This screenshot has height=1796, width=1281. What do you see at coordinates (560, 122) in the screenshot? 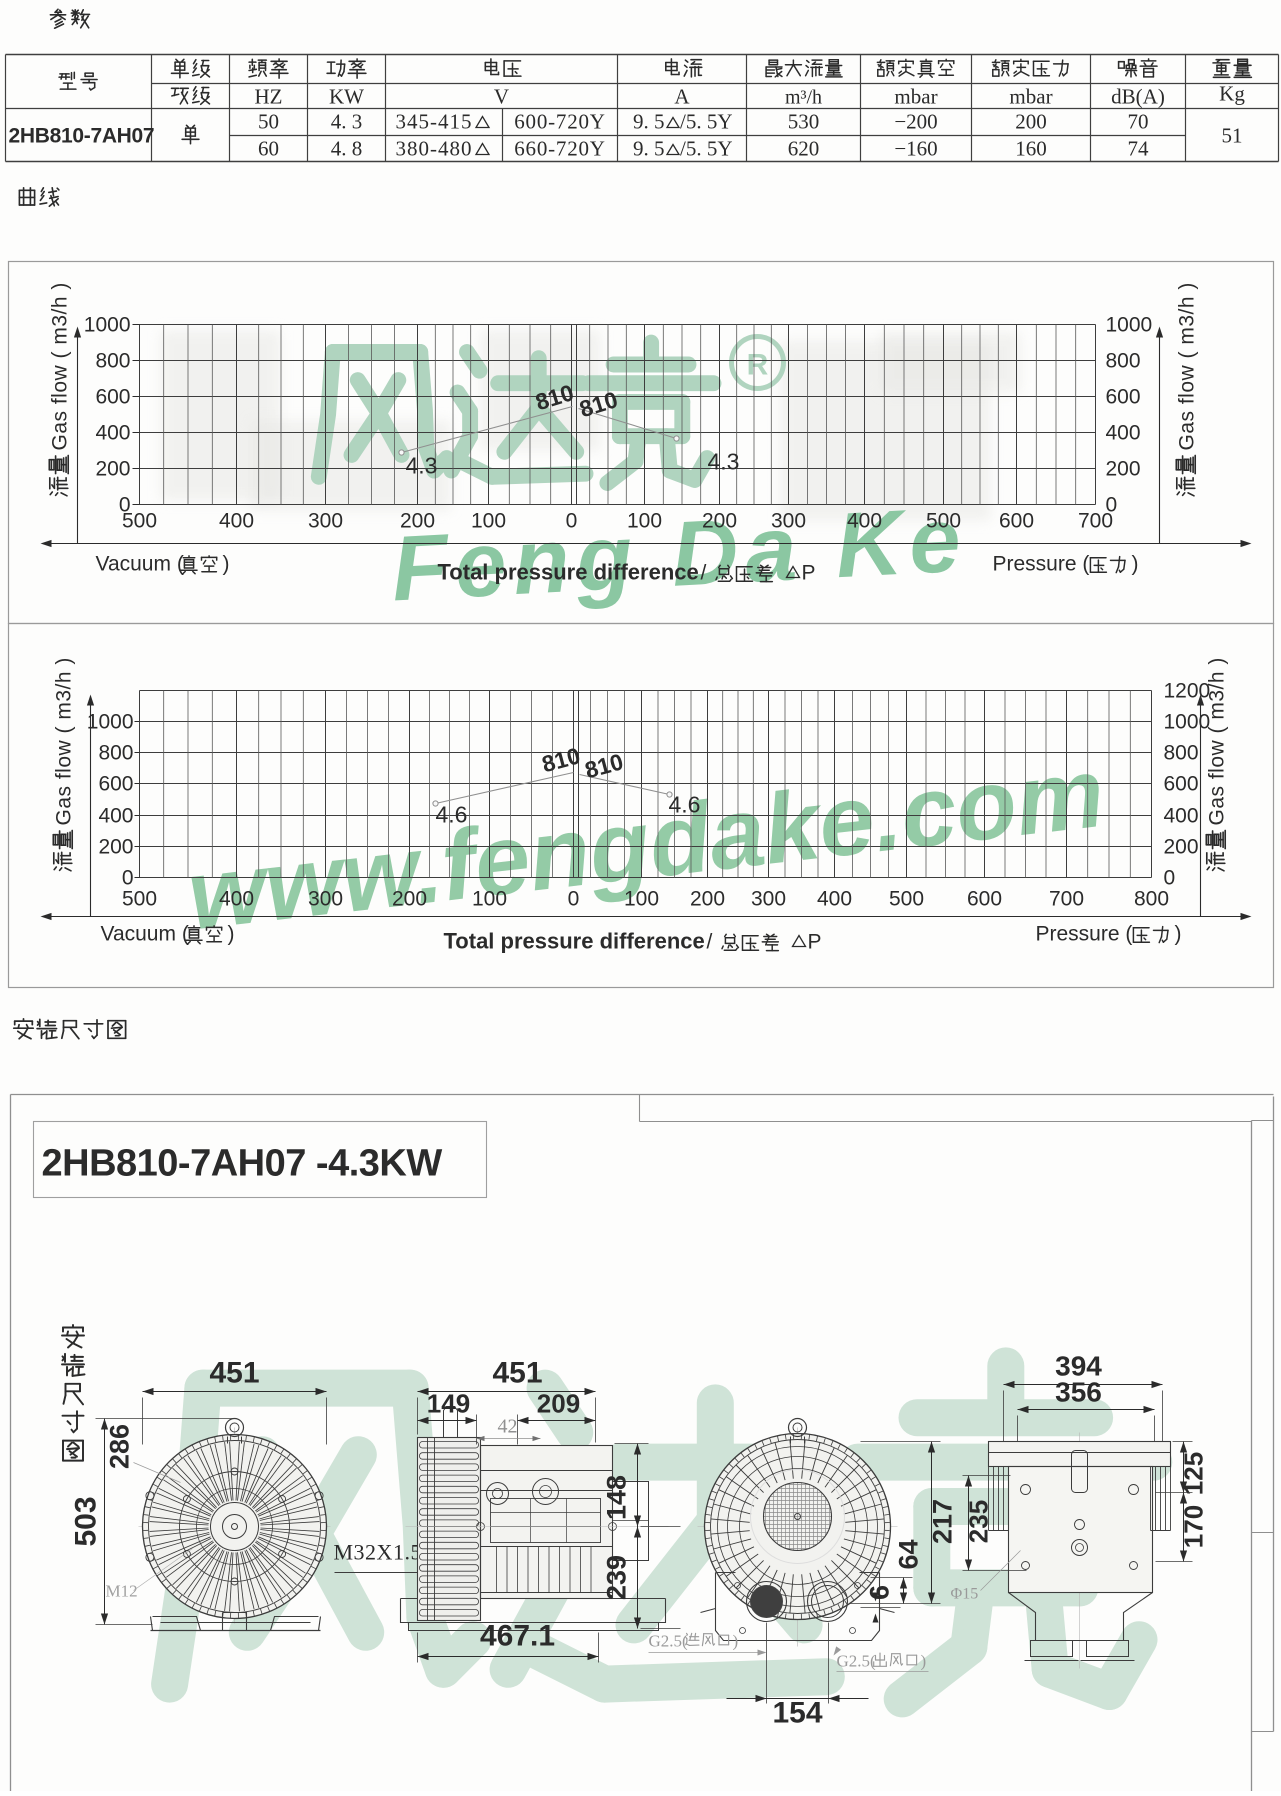
I see `svg-text: 600-720Y` at bounding box center [560, 122].